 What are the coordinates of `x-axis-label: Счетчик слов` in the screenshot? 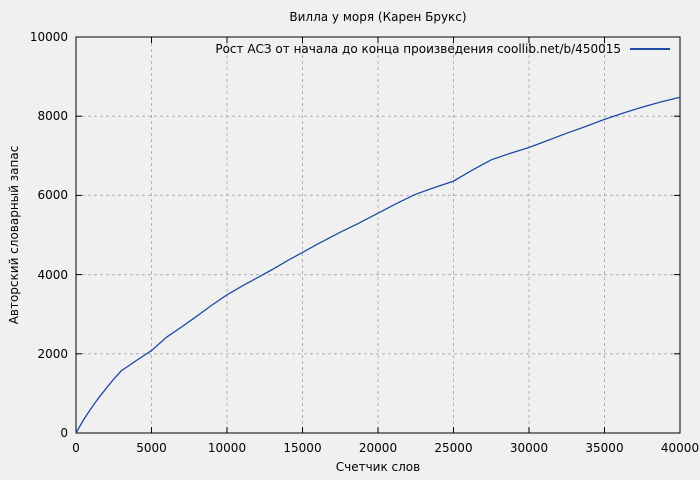 It's located at (378, 467).